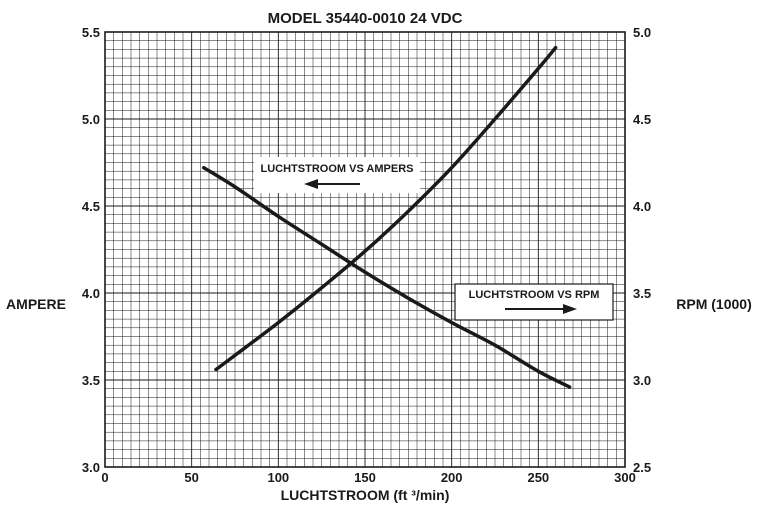 The height and width of the screenshot is (510, 758). I want to click on x-tick-label: 300, so click(625, 477).